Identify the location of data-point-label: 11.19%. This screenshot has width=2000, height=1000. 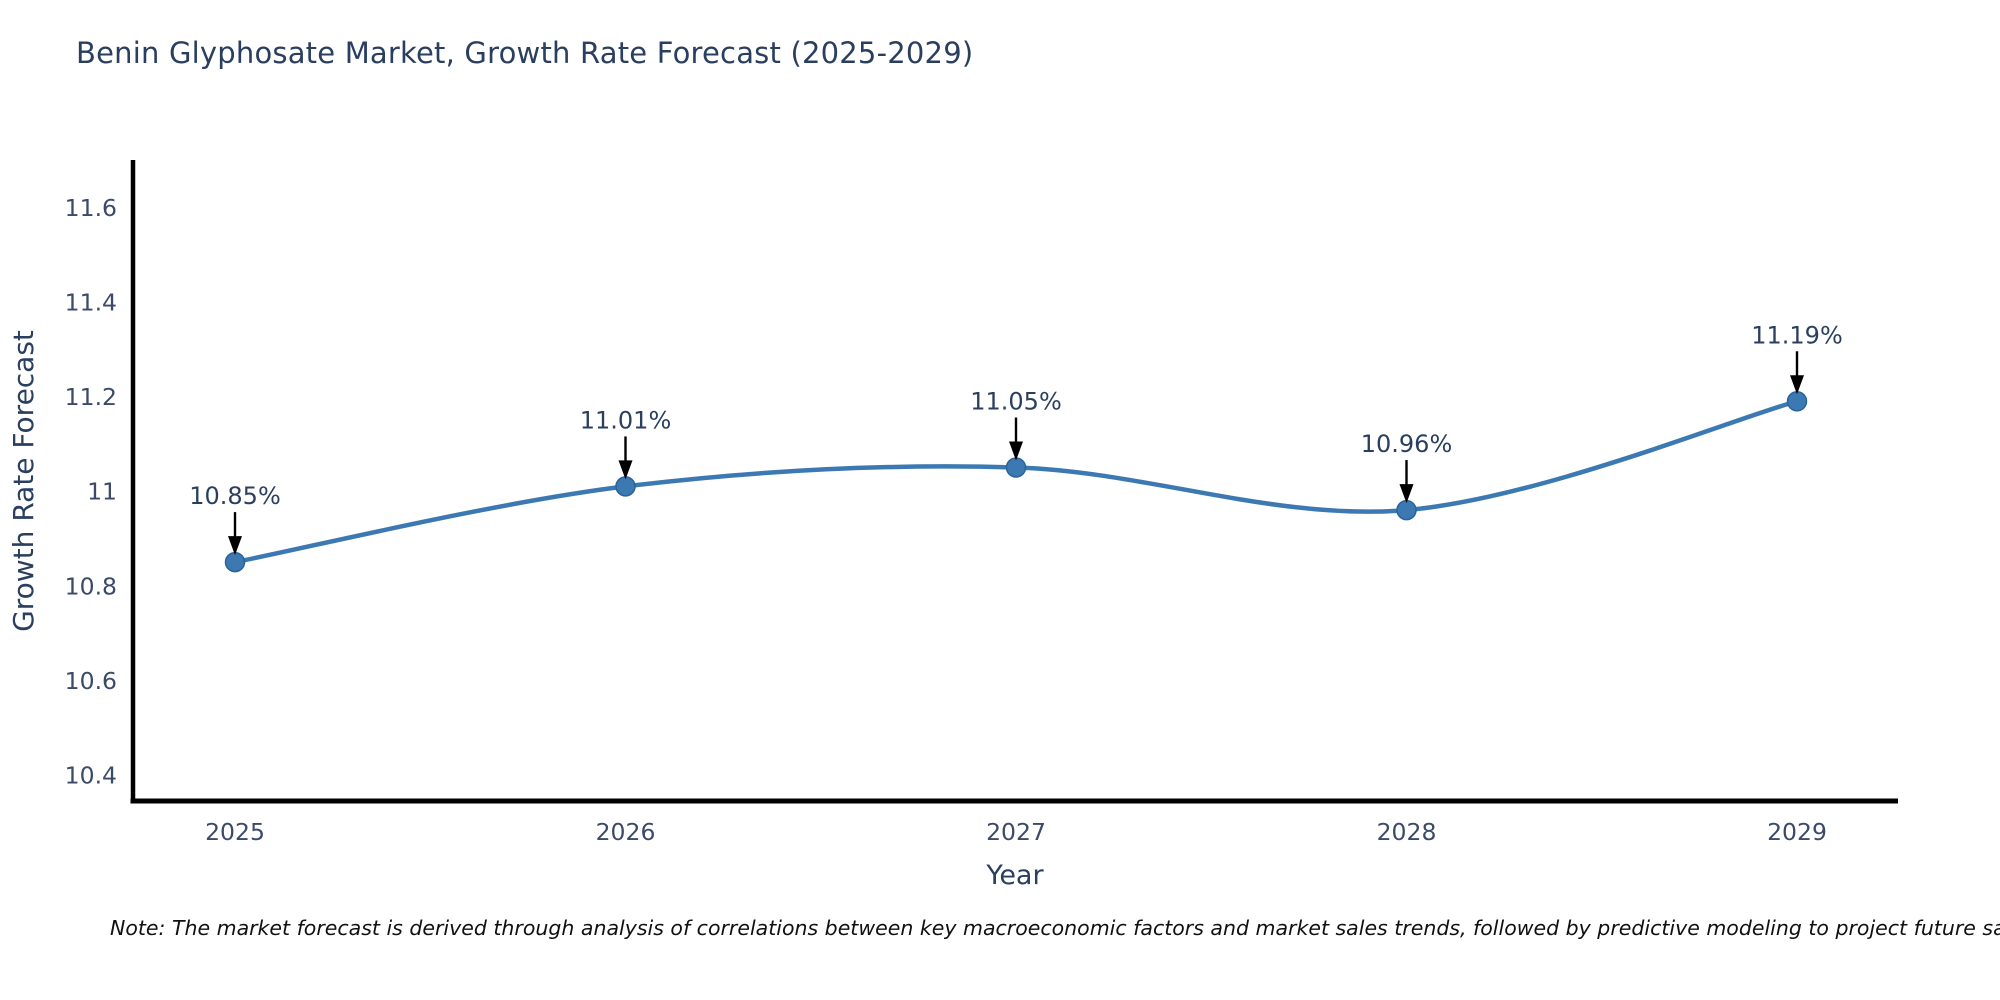
(1797, 335).